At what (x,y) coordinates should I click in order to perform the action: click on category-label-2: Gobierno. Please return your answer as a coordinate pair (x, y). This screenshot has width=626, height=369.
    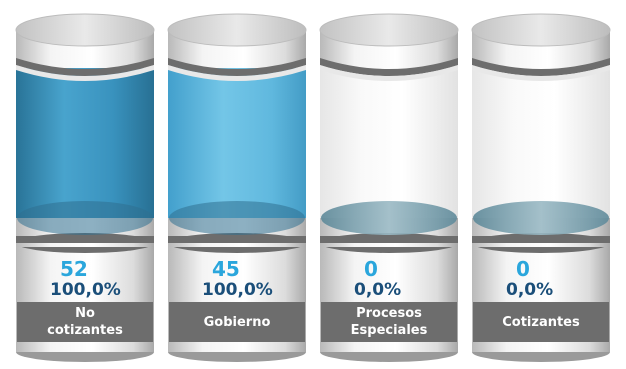
    Looking at the image, I should click on (237, 322).